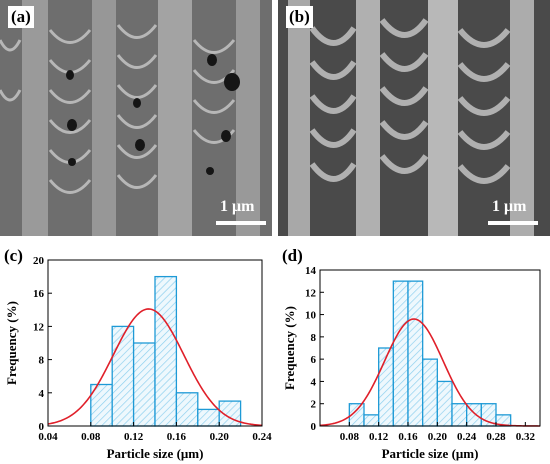  Describe the element at coordinates (39, 294) in the screenshot. I see `y-tick-label: 16` at that location.